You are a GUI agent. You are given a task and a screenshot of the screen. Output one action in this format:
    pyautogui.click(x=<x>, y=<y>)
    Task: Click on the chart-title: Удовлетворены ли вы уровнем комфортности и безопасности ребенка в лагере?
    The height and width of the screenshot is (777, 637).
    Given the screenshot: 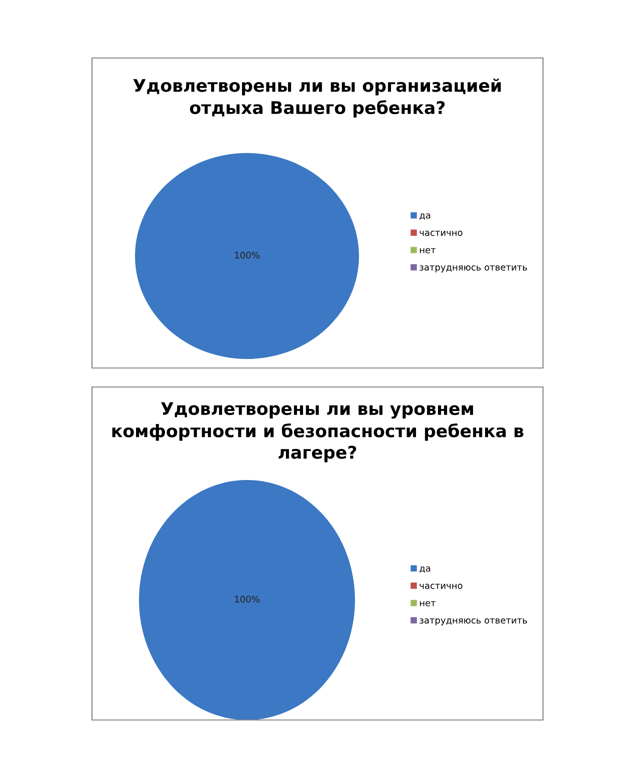 What is the action you would take?
    pyautogui.click(x=318, y=432)
    